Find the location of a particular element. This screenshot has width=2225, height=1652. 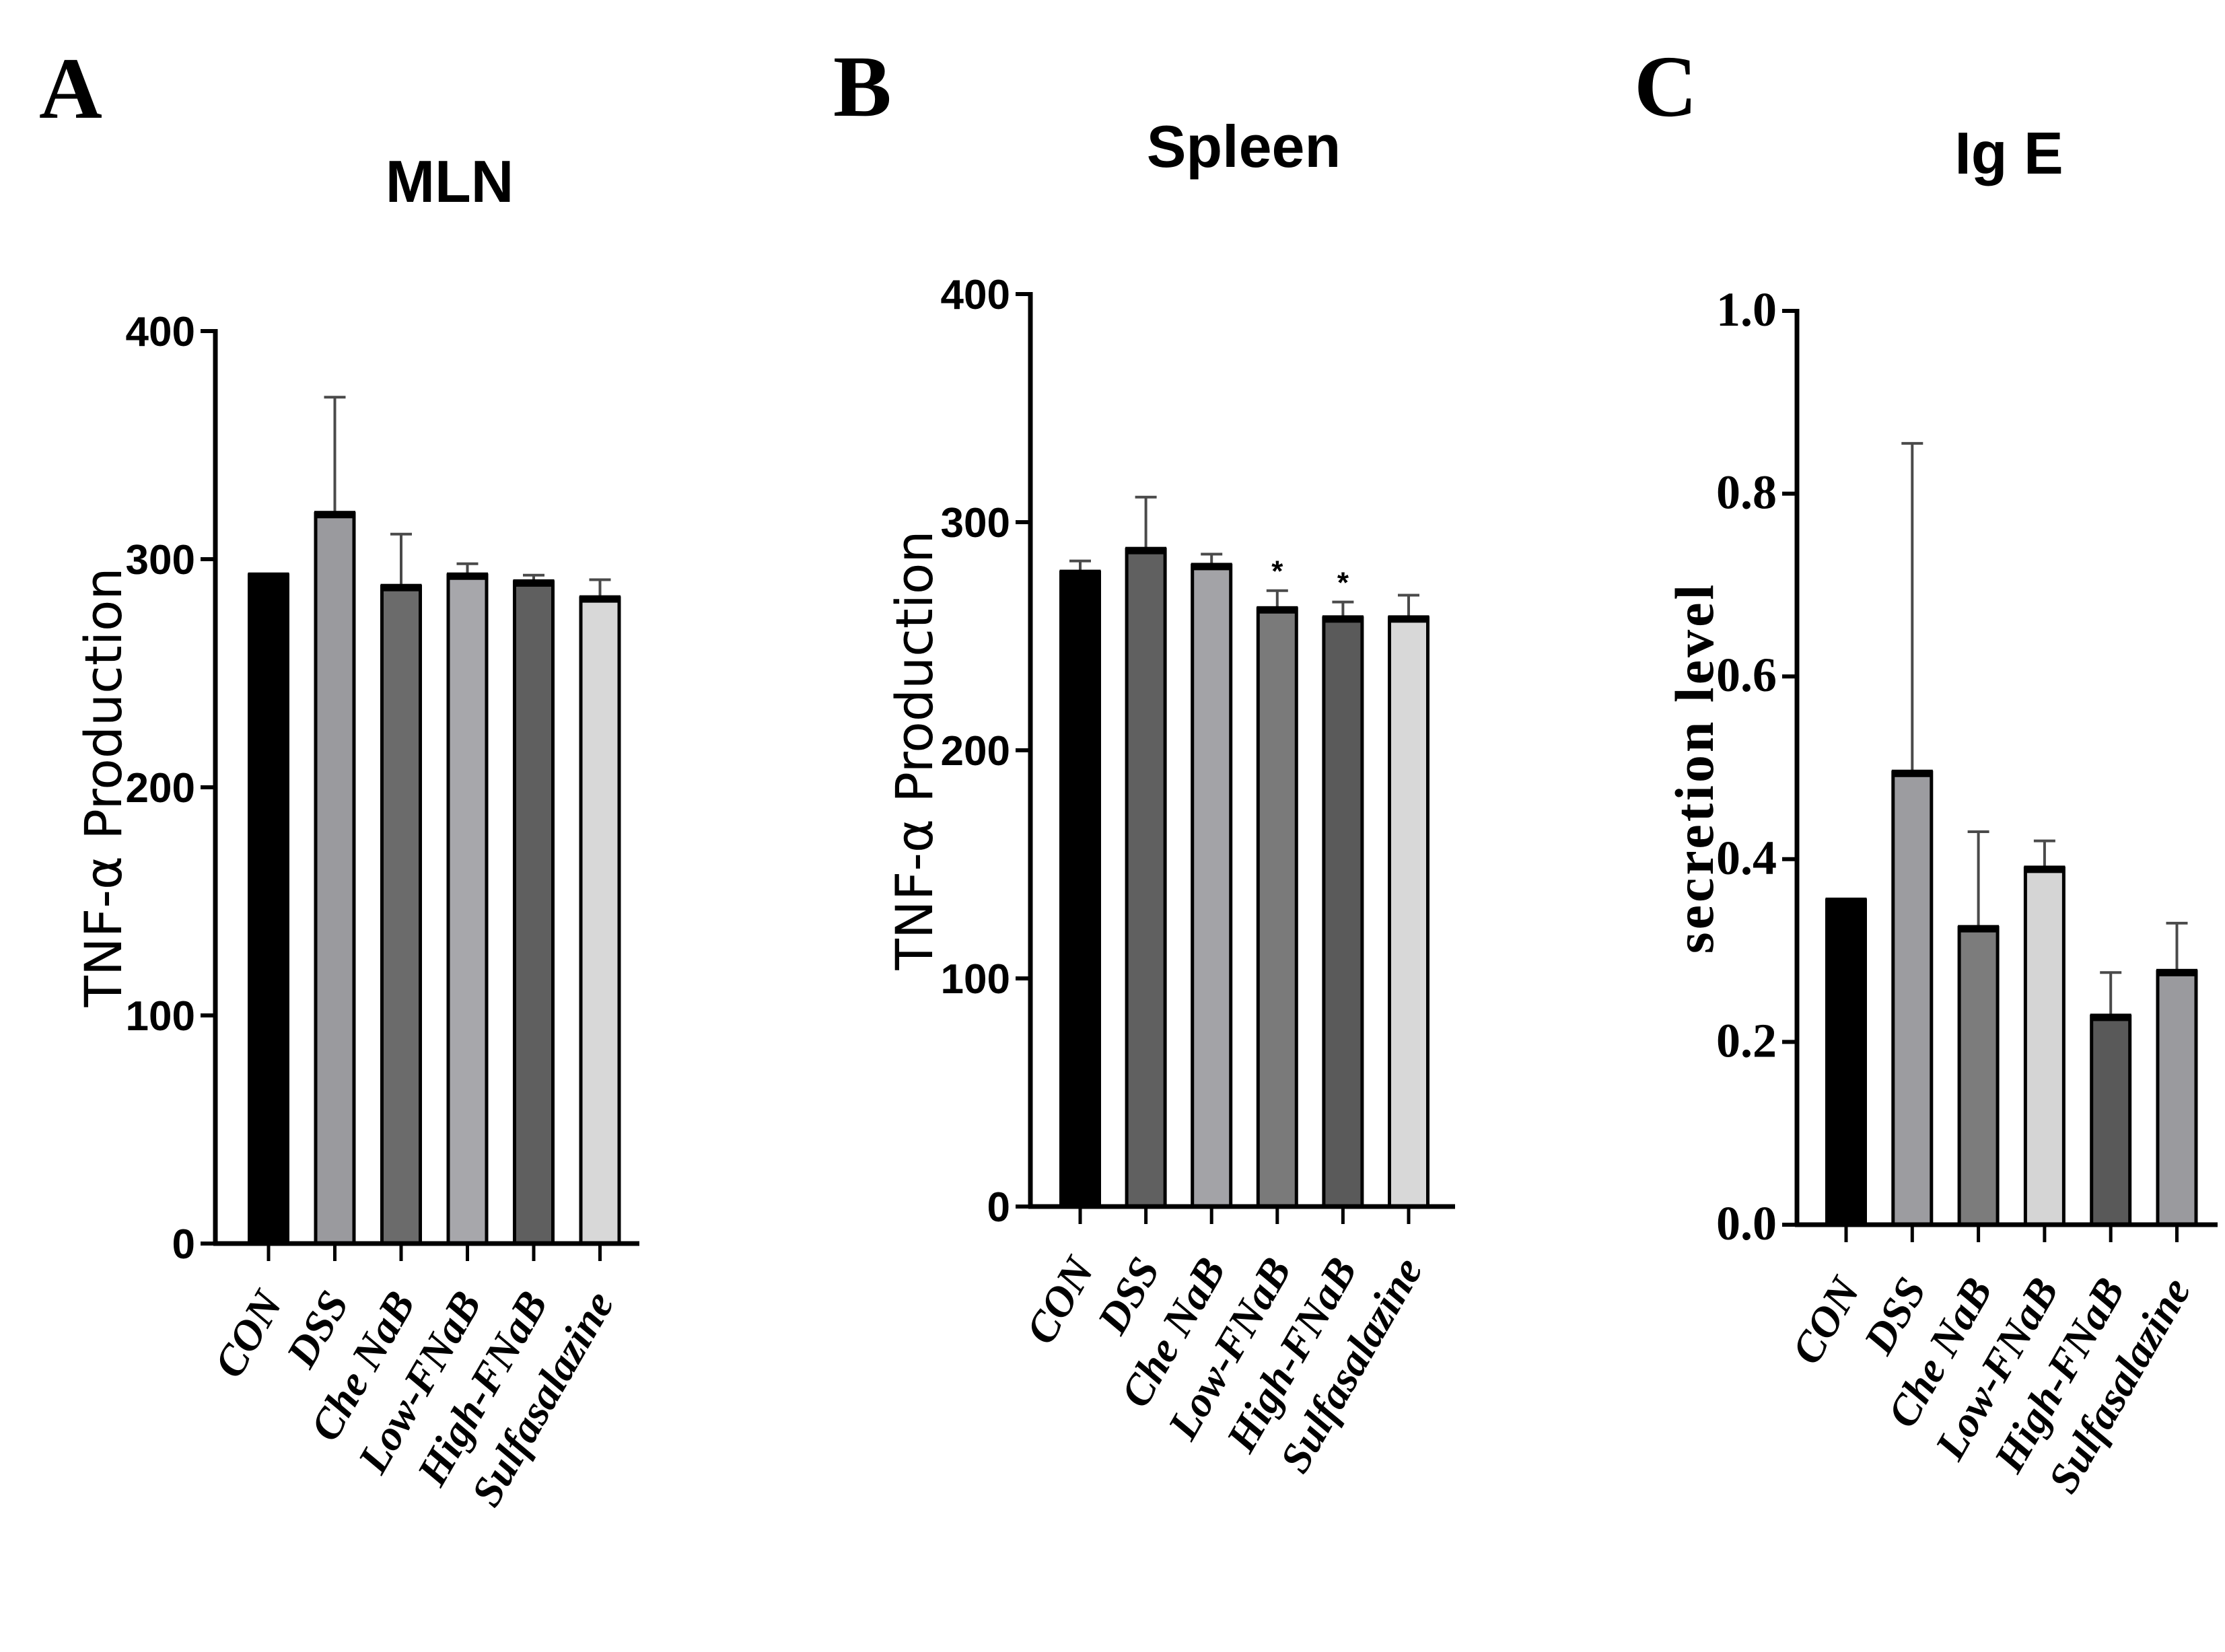

chart-b-y-label: TNF-α Production is located at coordinates (914, 750).